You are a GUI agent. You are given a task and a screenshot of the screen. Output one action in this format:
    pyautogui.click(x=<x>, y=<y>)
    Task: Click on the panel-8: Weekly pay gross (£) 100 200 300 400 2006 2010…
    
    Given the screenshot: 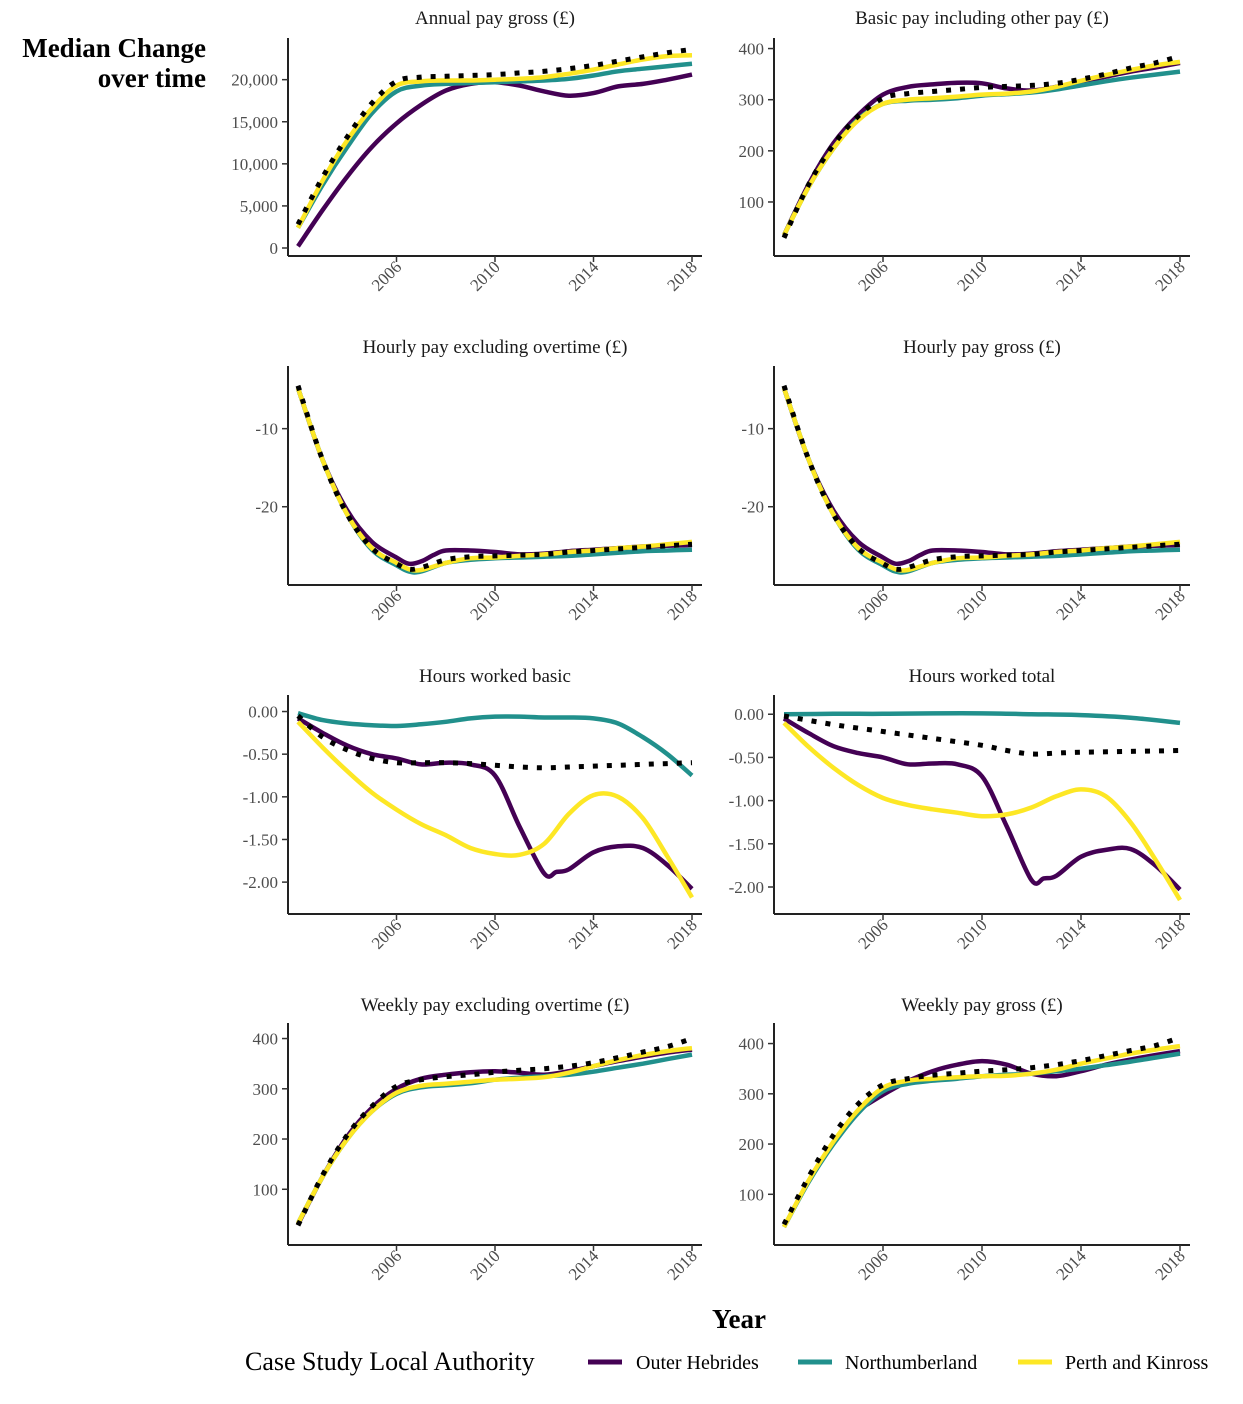 What is the action you would take?
    pyautogui.click(x=964, y=1139)
    